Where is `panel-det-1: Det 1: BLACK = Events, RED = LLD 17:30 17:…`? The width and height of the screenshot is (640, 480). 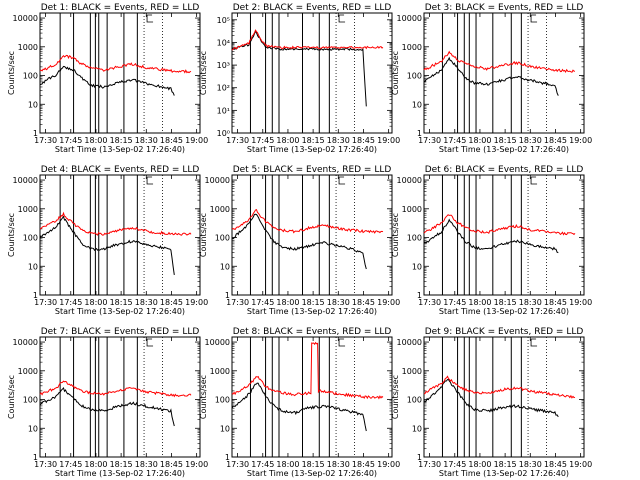 panel-det-1: Det 1: BLACK = Events, RED = LLD 17:30 17:… is located at coordinates (107, 78).